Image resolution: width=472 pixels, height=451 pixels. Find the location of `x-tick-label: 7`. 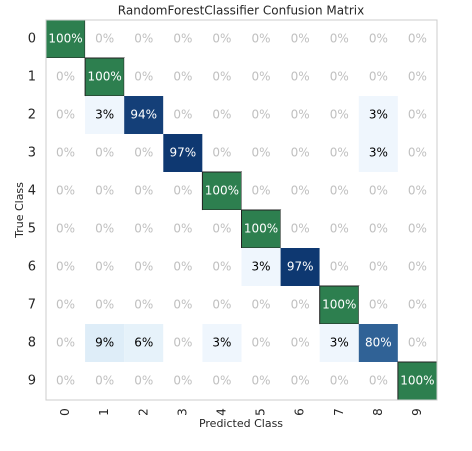

x-tick-label: 7 is located at coordinates (339, 412).